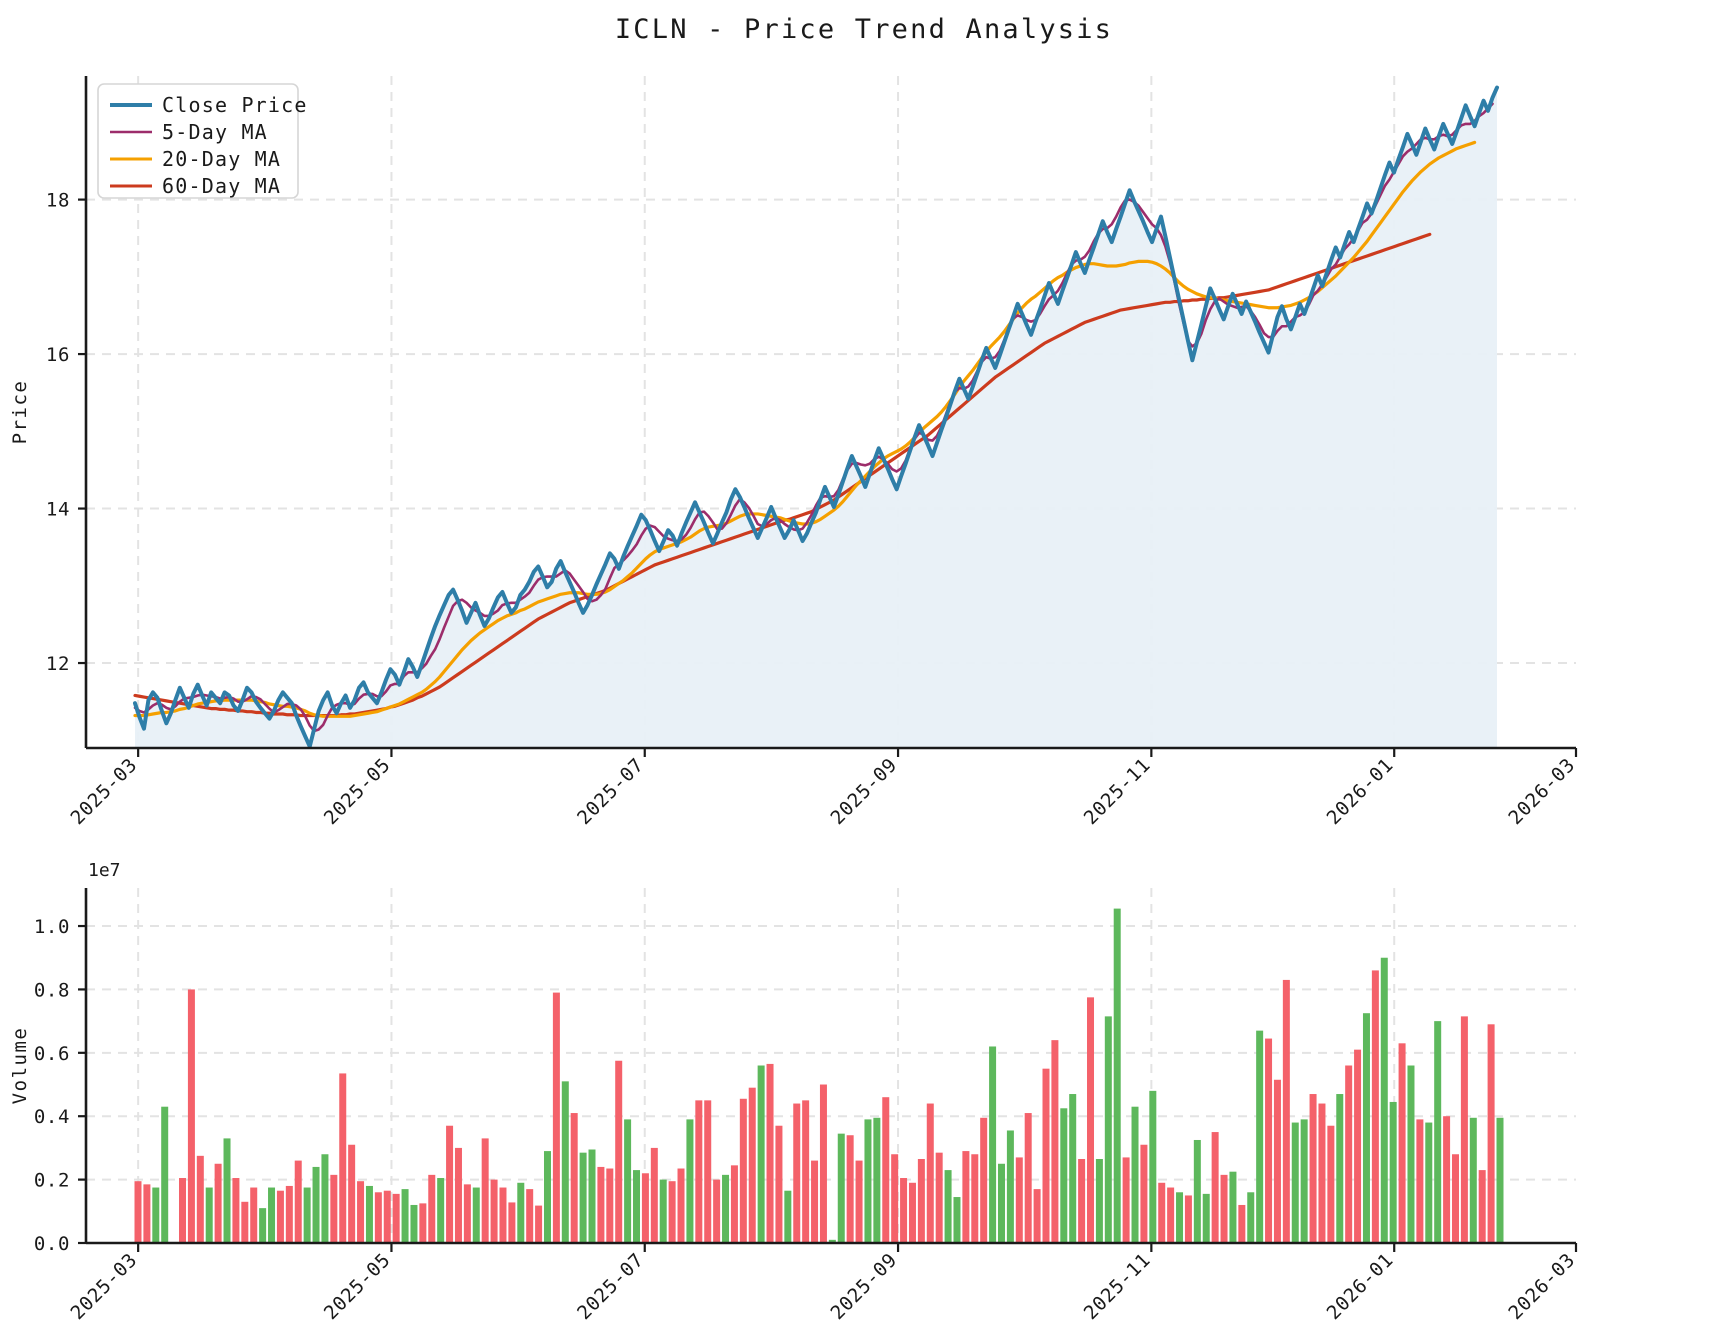 This screenshot has height=1327, width=1729. What do you see at coordinates (221, 159) in the screenshot?
I see `legend-label-20-day-ma: 20-Day MA` at bounding box center [221, 159].